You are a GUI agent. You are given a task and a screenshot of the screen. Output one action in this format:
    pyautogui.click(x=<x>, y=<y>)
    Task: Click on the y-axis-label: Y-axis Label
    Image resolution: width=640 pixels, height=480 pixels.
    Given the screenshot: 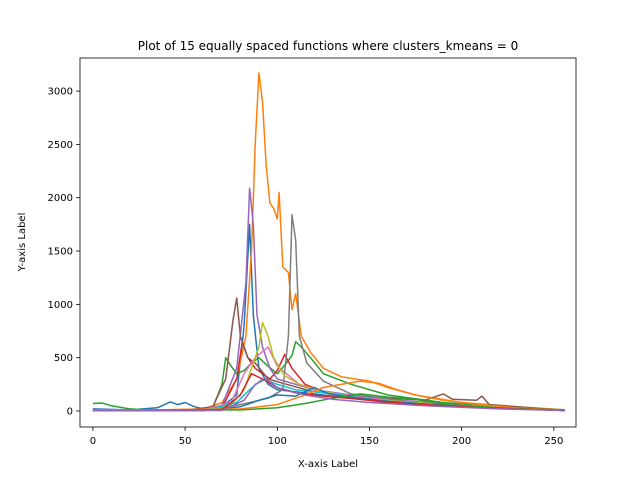 What is the action you would take?
    pyautogui.click(x=22, y=243)
    